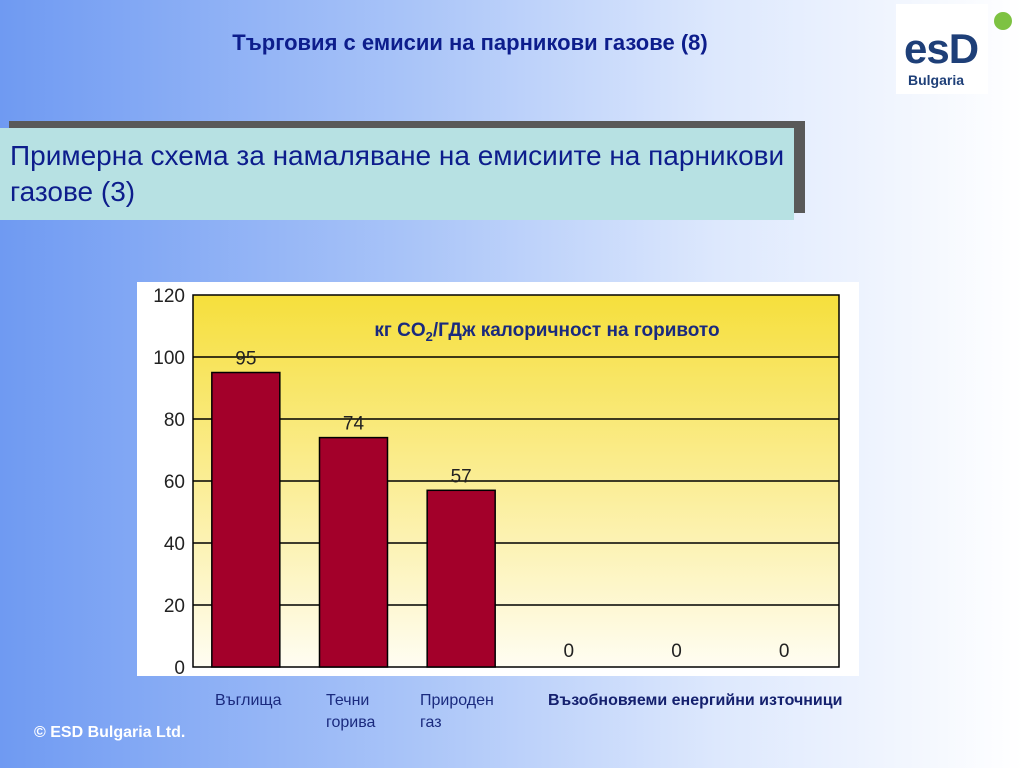 Image resolution: width=1024 pixels, height=768 pixels. Describe the element at coordinates (676, 651) in the screenshot. I see `data-label-4: 0` at that location.